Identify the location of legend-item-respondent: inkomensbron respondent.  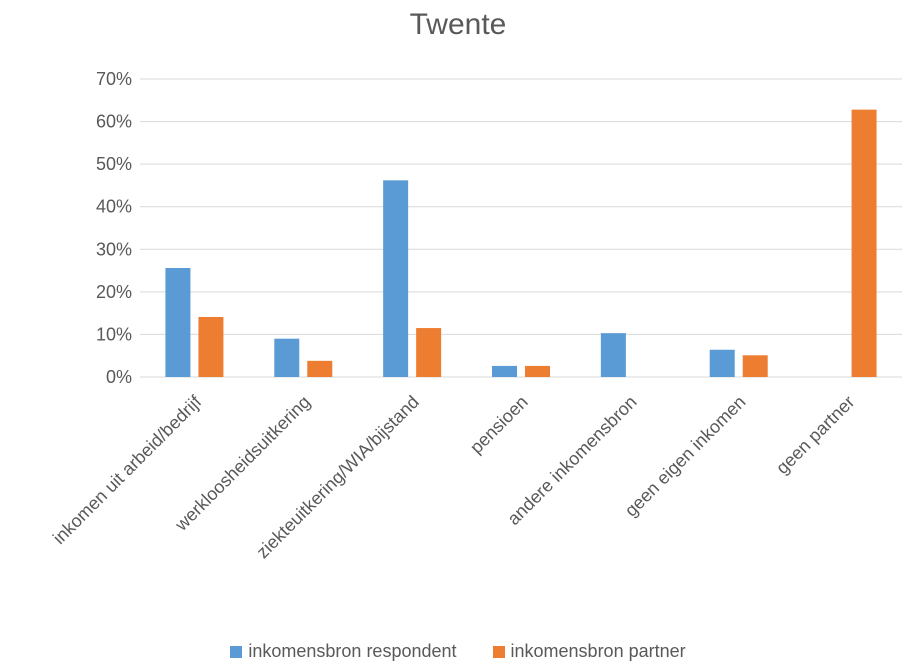
(343, 651).